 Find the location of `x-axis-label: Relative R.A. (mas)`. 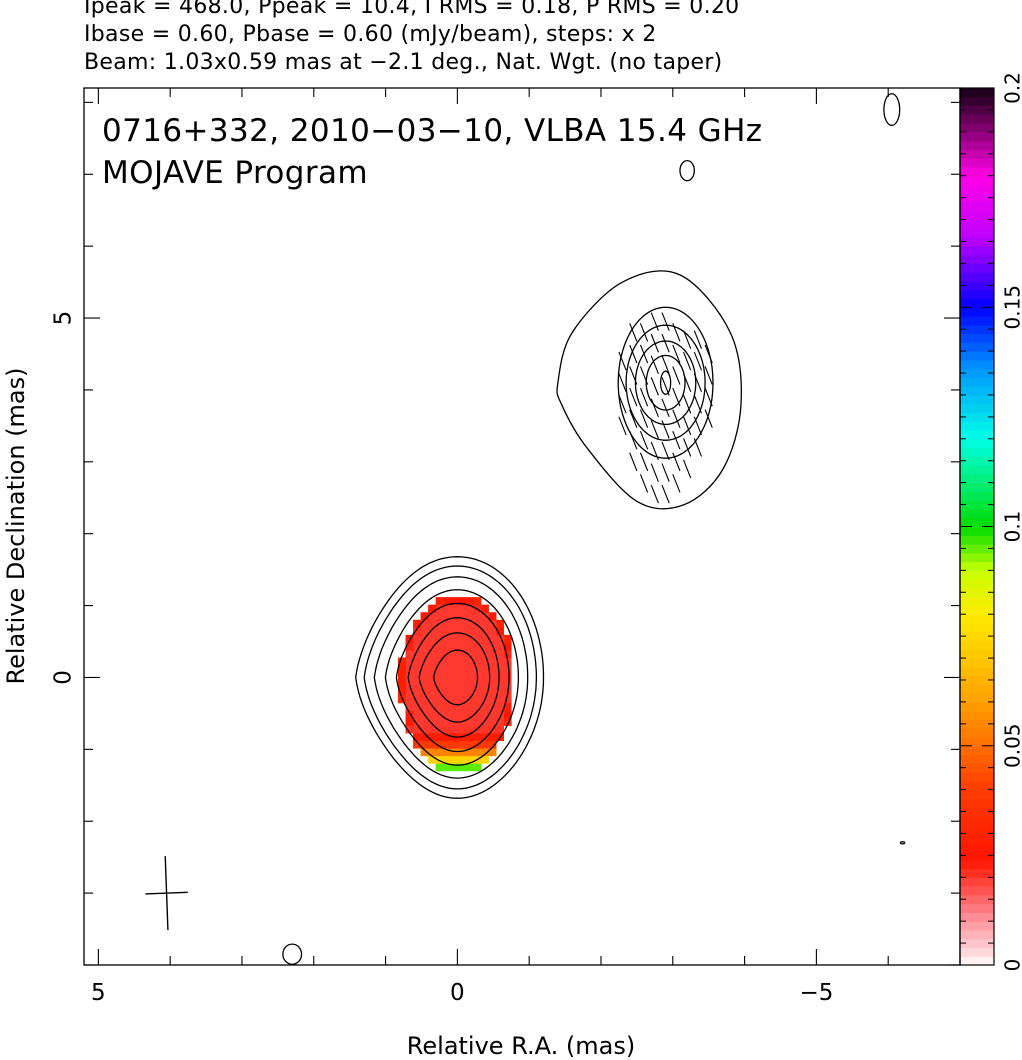

x-axis-label: Relative R.A. (mas) is located at coordinates (521, 1046).